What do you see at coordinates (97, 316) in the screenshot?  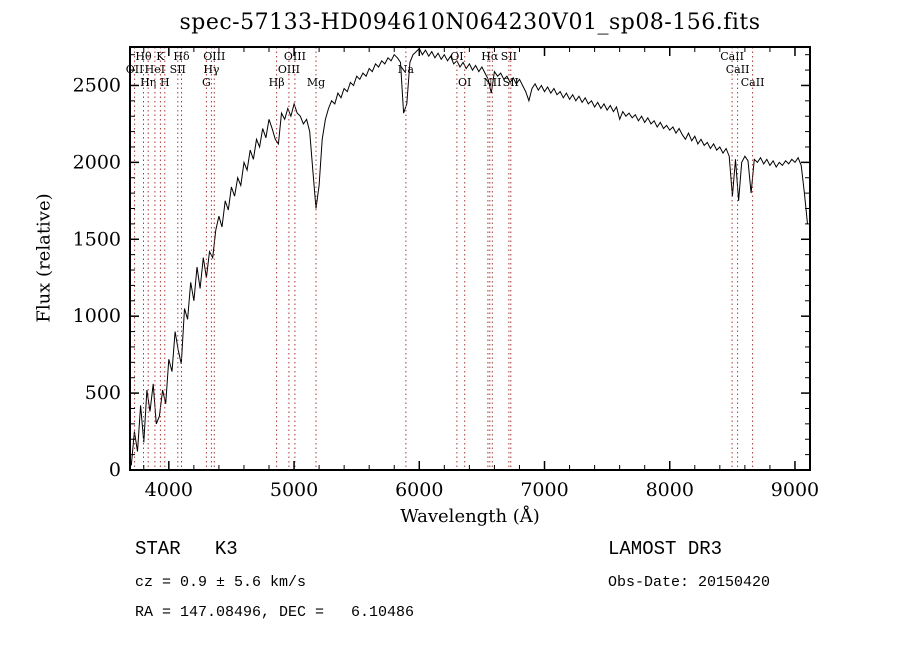 I see `y-tick-label: 1000` at bounding box center [97, 316].